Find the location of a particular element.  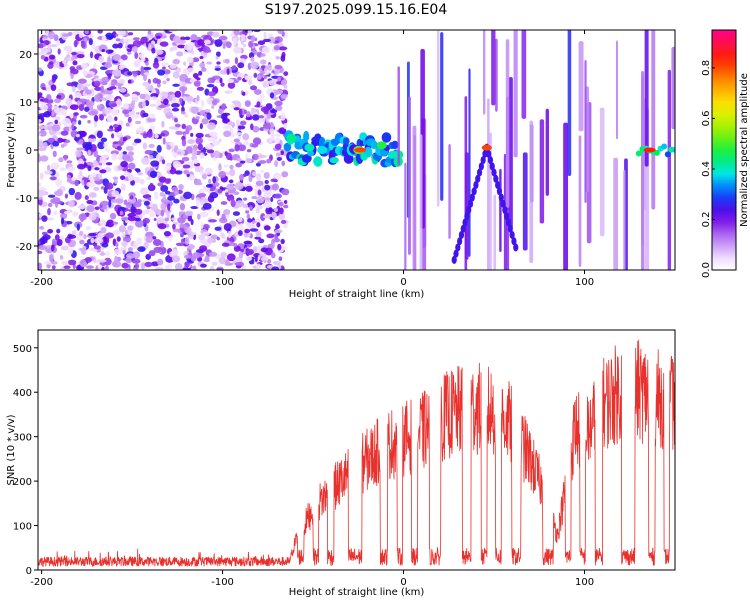

x-axis-title: Height of straight line (km) is located at coordinates (357, 294).